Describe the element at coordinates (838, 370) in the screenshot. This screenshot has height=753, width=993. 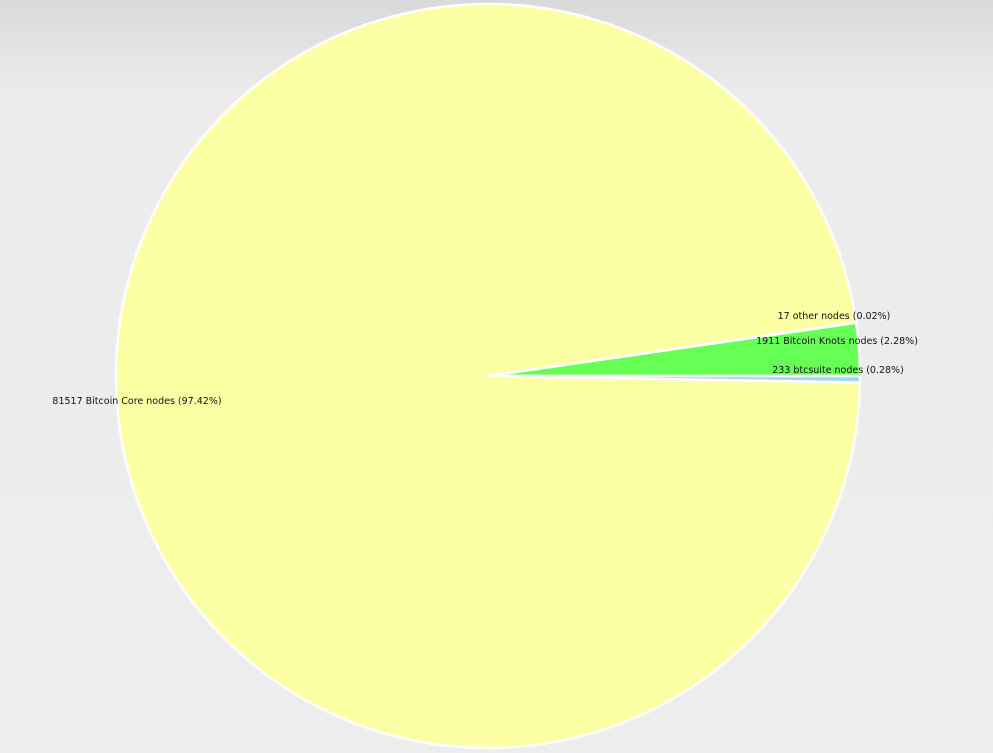
I see `slice-label: 233 btcsuite nodes (0.28%)` at that location.